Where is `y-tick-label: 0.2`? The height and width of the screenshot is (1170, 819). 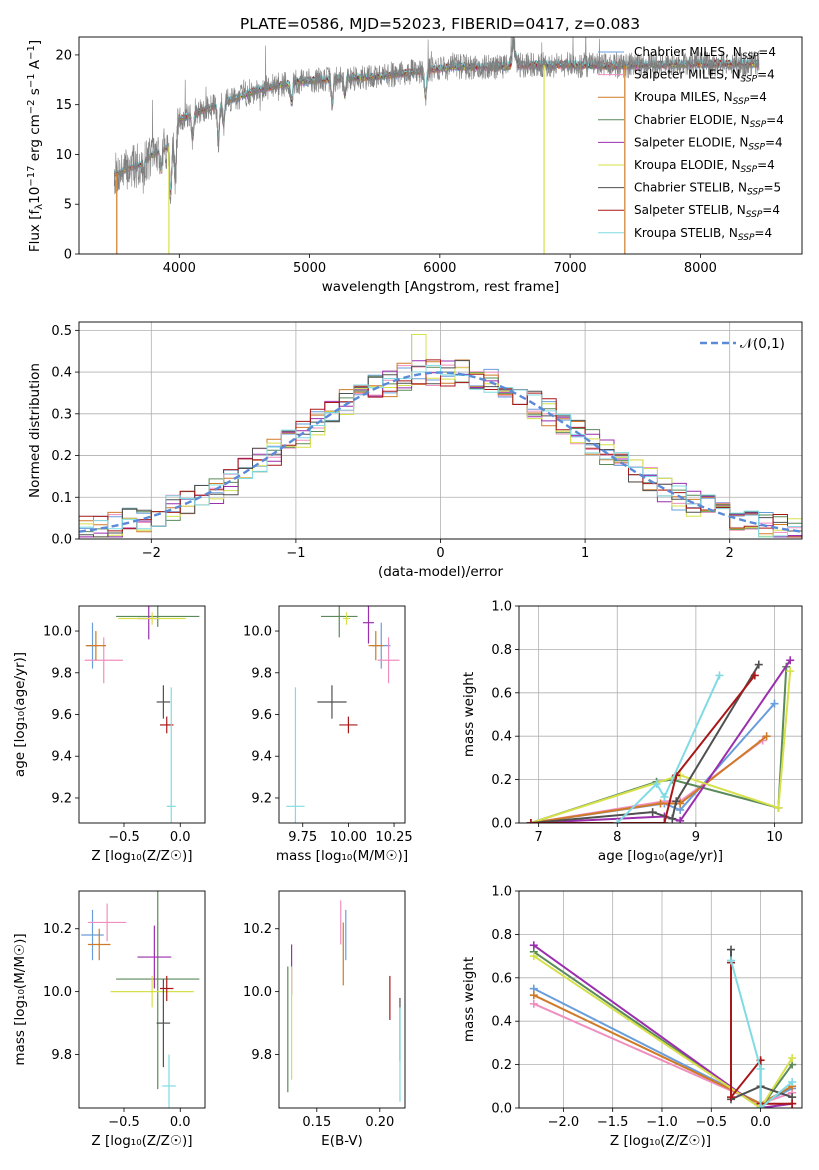
y-tick-label: 0.2 is located at coordinates (501, 780).